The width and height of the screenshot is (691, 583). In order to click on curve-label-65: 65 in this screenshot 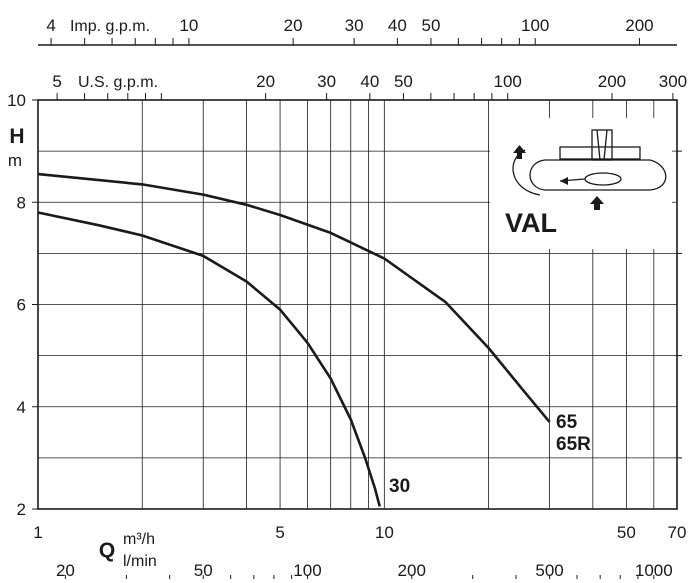, I will do `click(567, 422)`.